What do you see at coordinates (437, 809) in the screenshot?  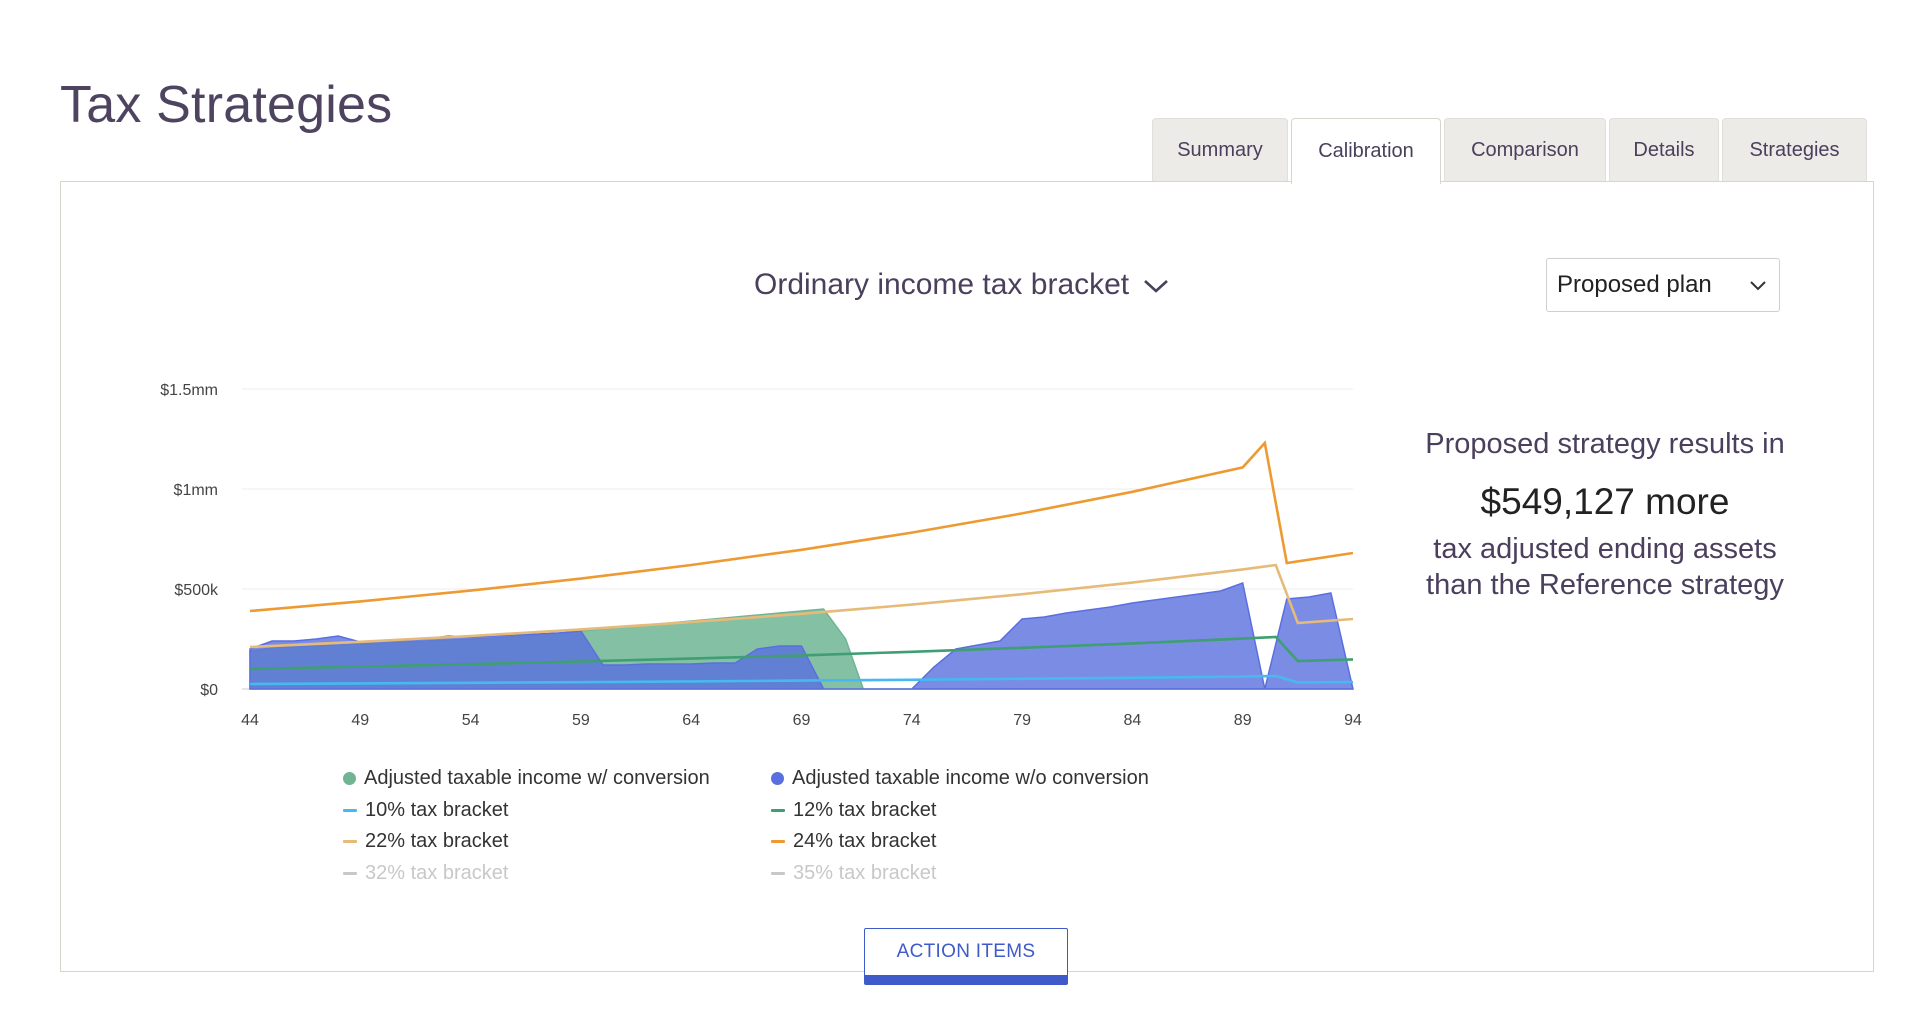 I see `legend-label: 10% tax bracket` at bounding box center [437, 809].